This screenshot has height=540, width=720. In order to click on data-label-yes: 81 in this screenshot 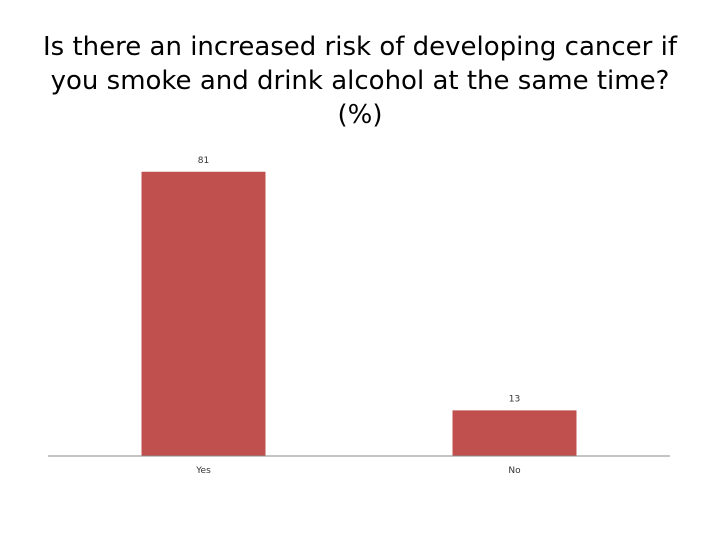, I will do `click(203, 161)`.